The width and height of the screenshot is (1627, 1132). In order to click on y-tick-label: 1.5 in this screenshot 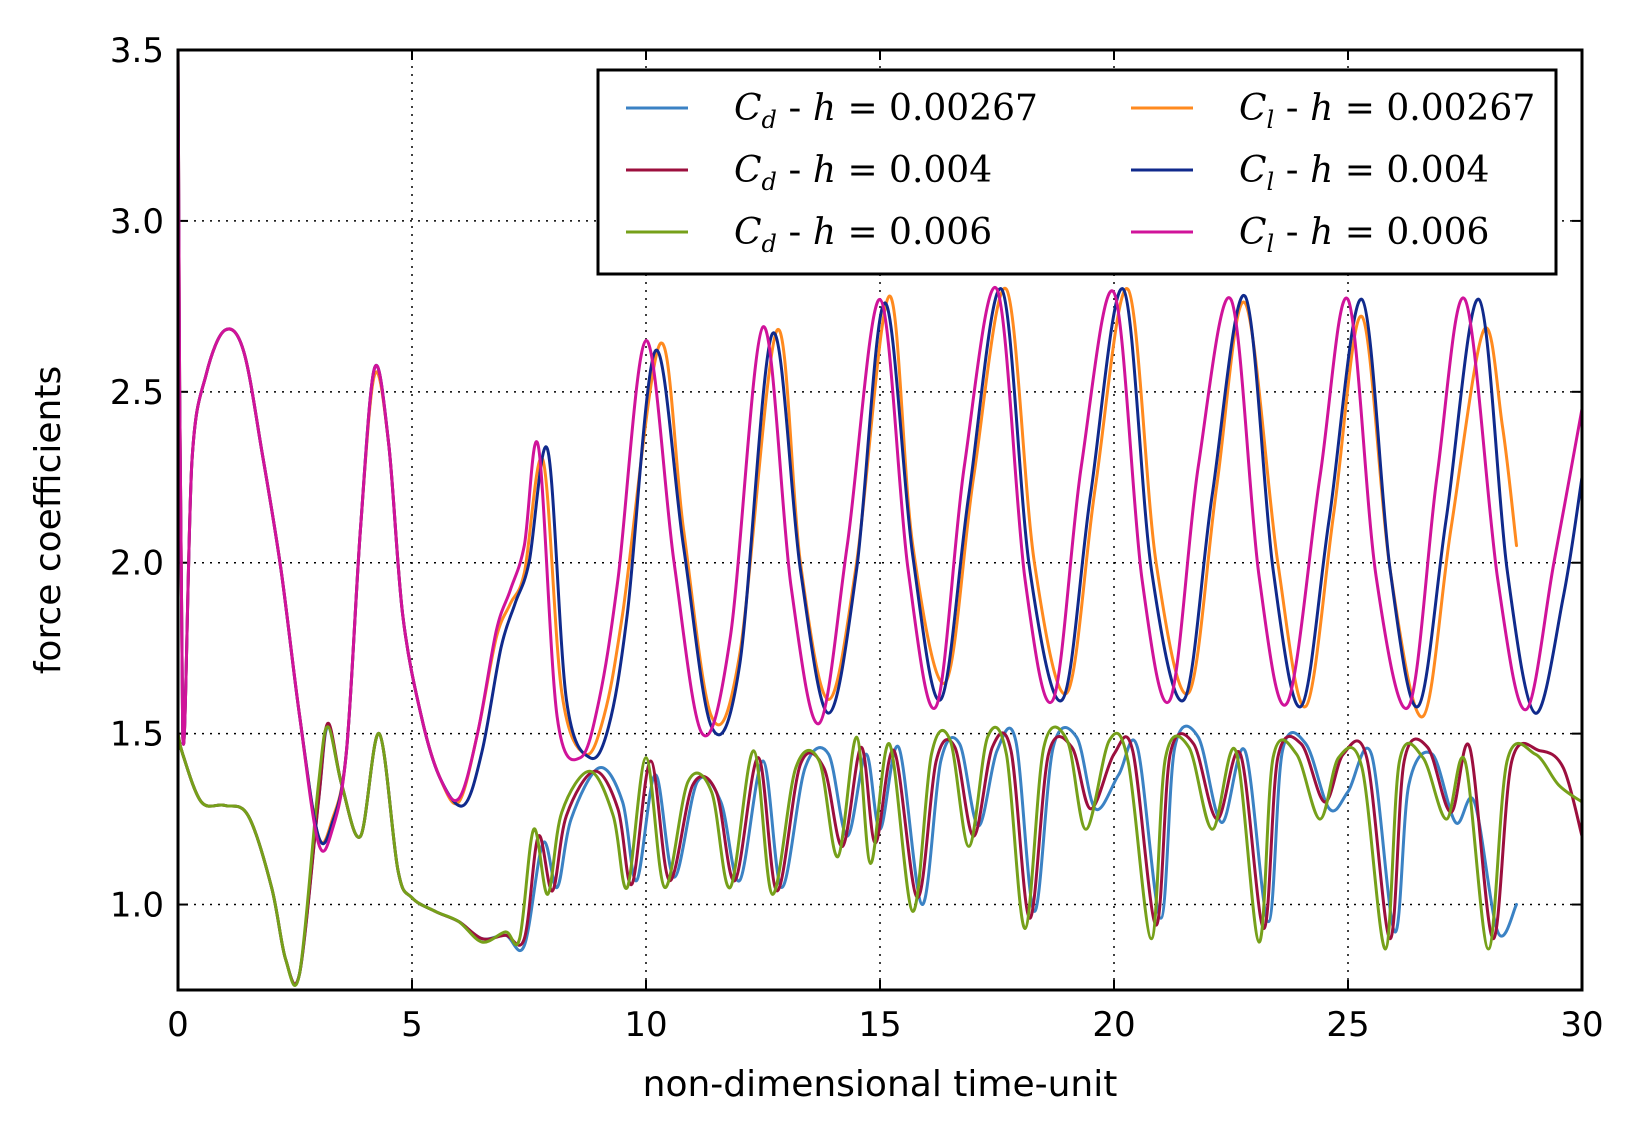, I will do `click(137, 735)`.